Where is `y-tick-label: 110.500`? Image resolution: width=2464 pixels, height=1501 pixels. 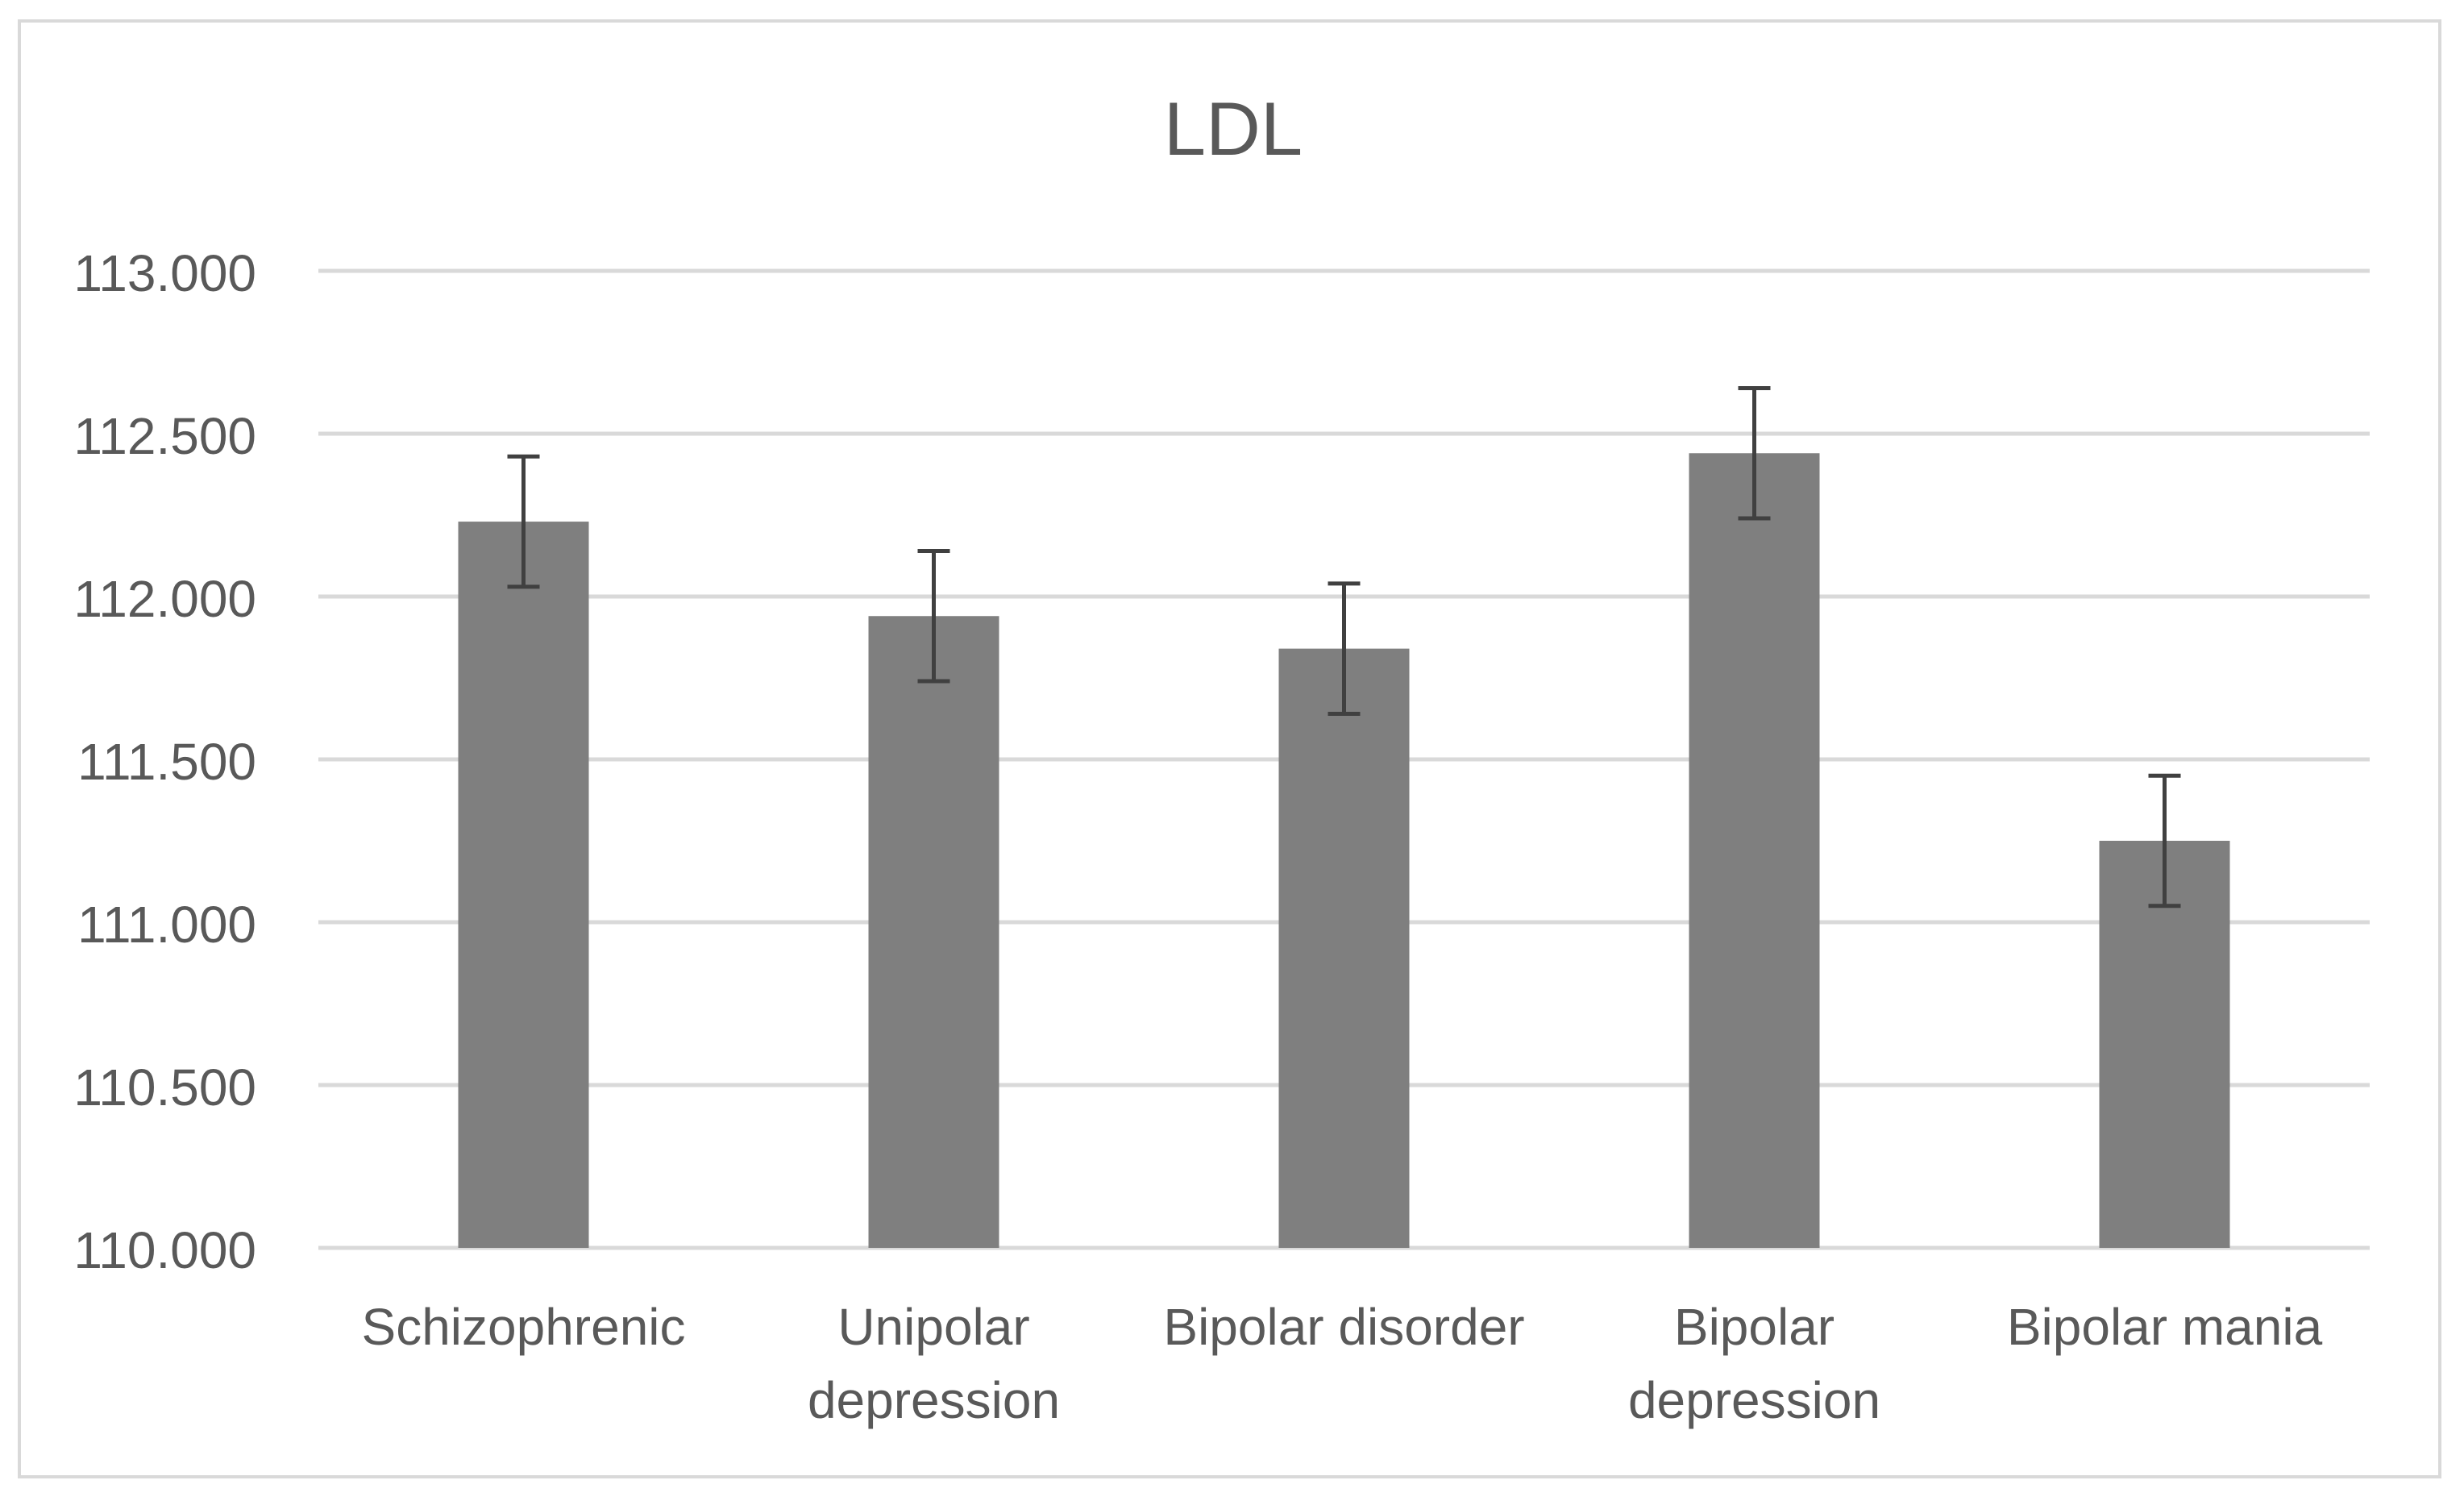 y-tick-label: 110.500 is located at coordinates (164, 1087).